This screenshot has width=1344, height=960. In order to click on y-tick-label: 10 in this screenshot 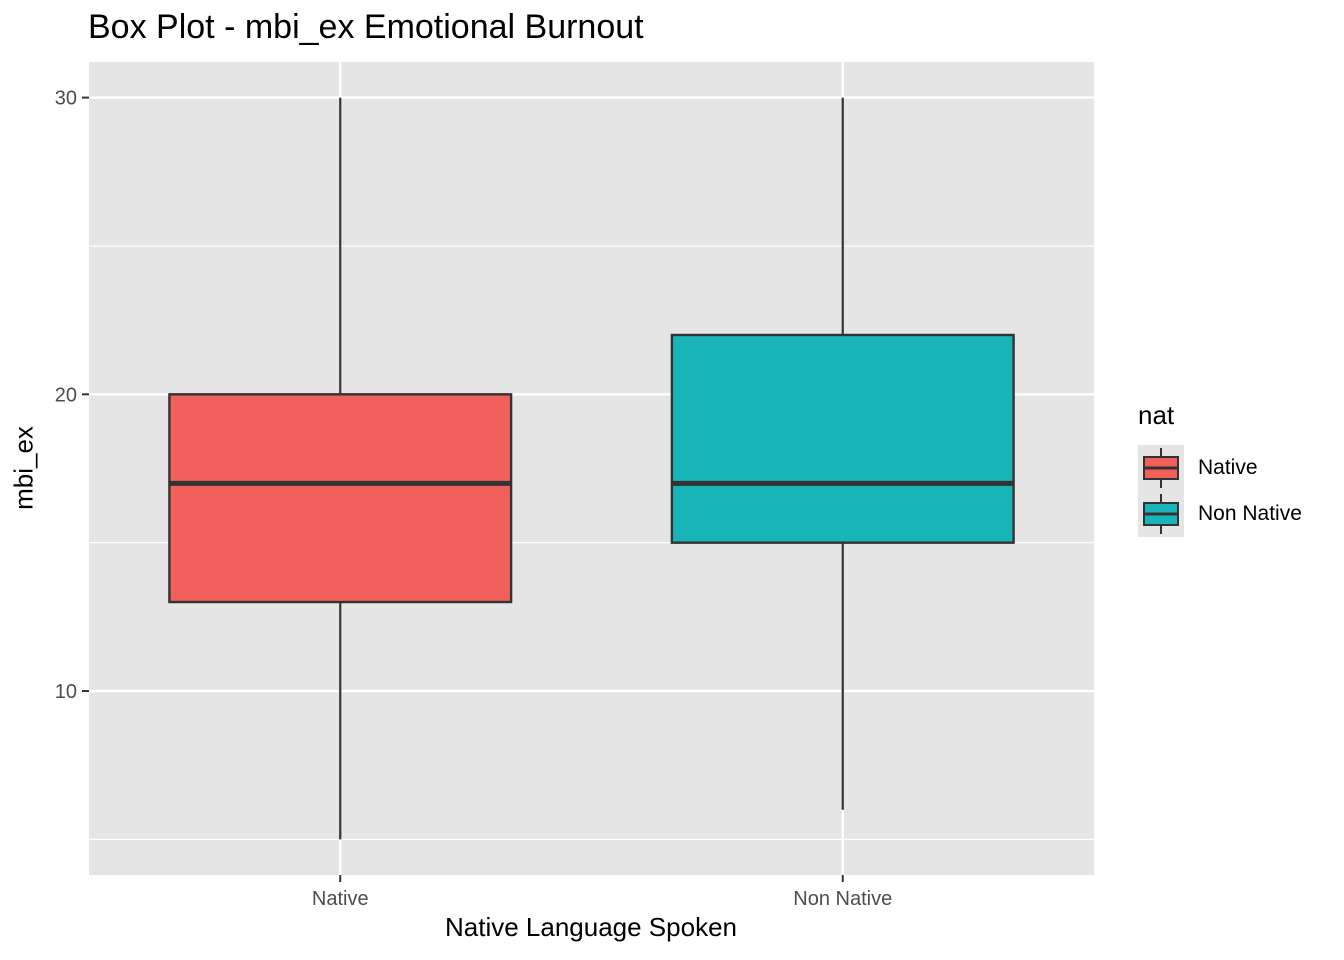, I will do `click(66, 692)`.